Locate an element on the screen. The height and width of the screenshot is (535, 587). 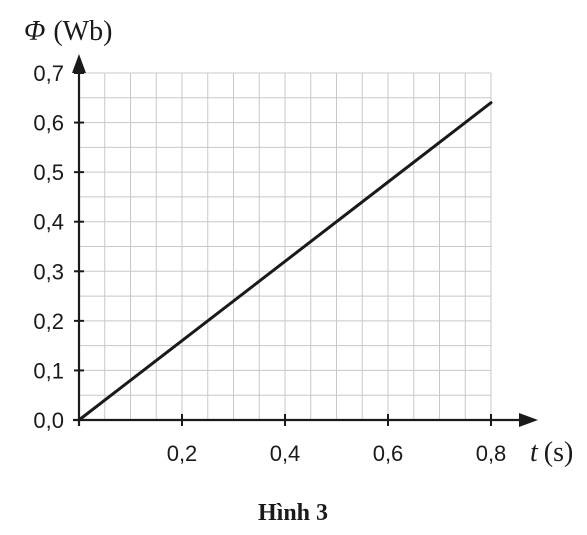
y-axis-unit: (Wb) is located at coordinates (82, 31).